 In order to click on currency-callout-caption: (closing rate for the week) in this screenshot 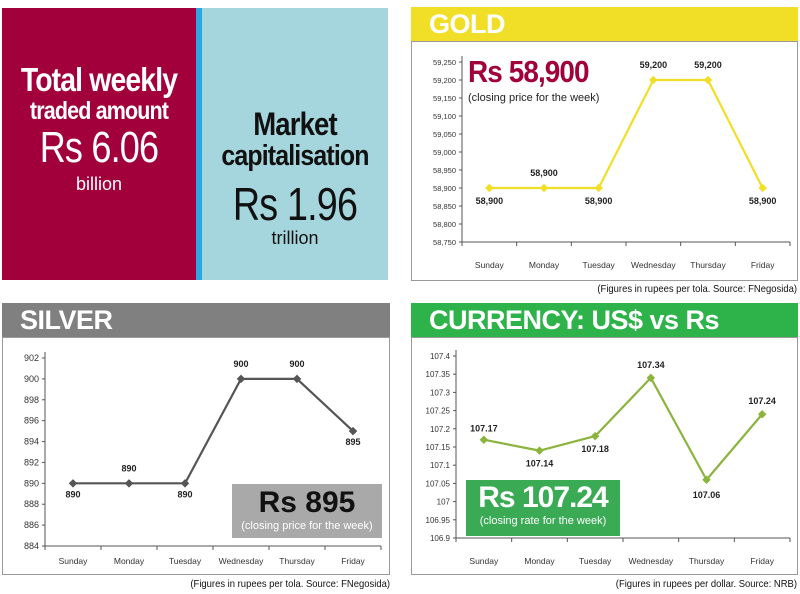, I will do `click(543, 521)`.